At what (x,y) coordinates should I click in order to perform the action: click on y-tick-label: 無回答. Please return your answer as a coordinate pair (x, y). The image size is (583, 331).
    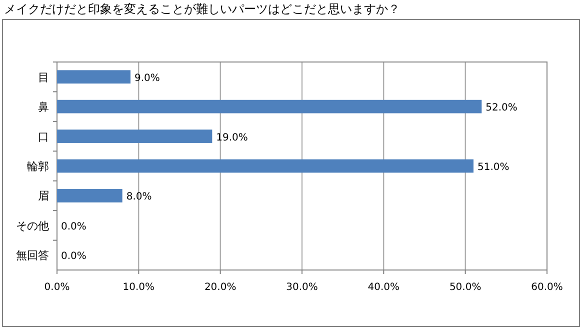
    Looking at the image, I should click on (32, 255).